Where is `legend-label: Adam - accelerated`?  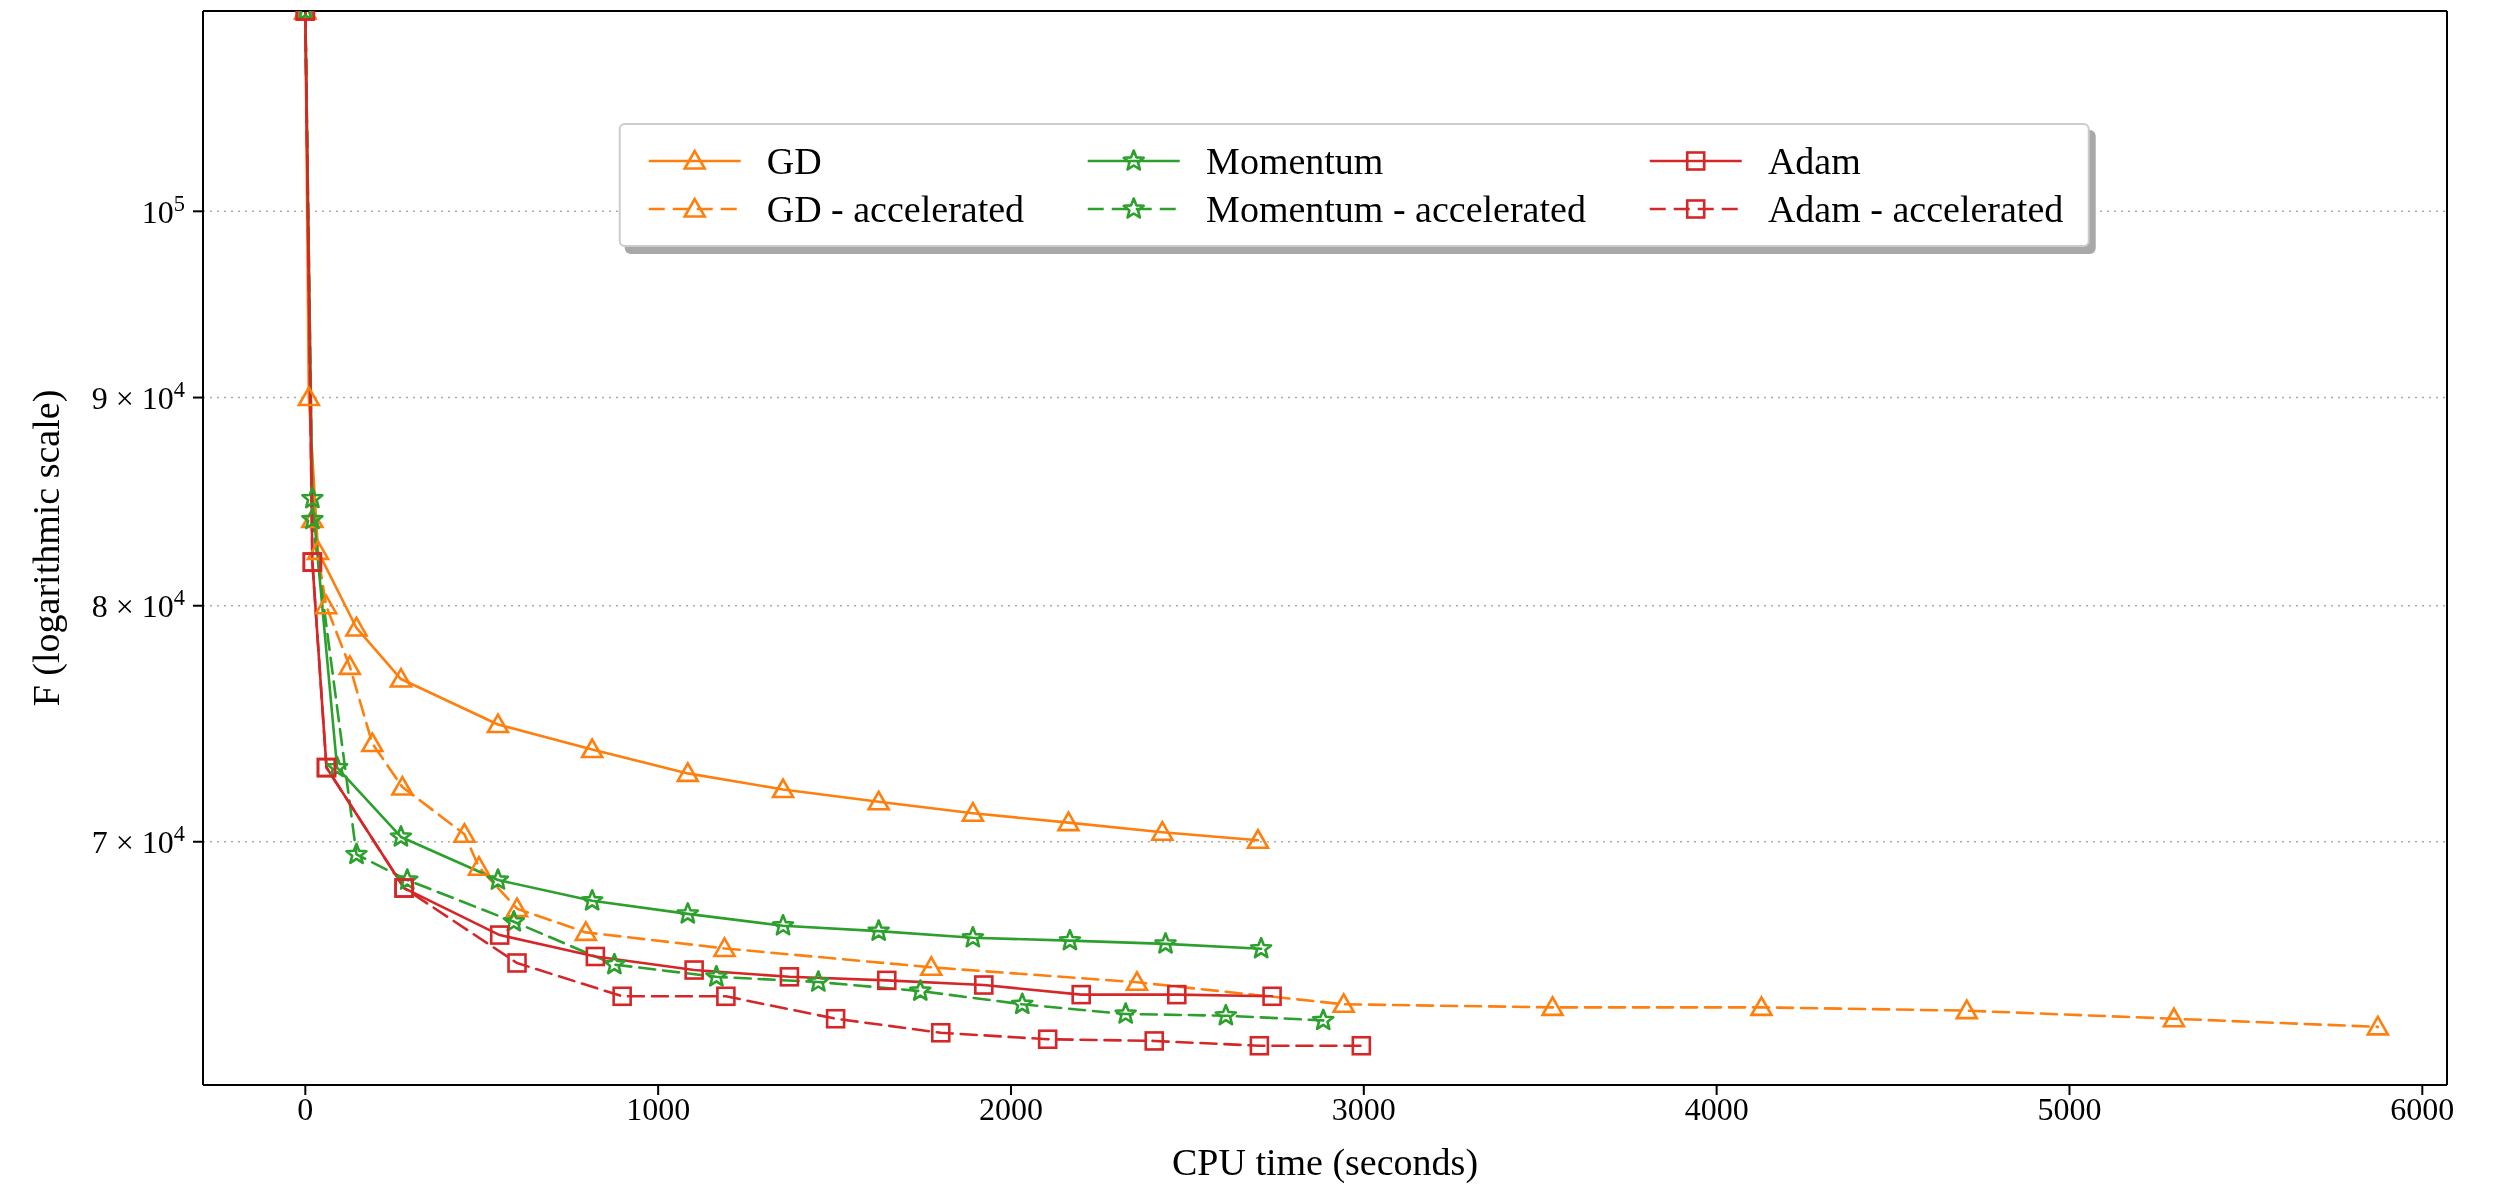
legend-label: Adam - accelerated is located at coordinates (1915, 209).